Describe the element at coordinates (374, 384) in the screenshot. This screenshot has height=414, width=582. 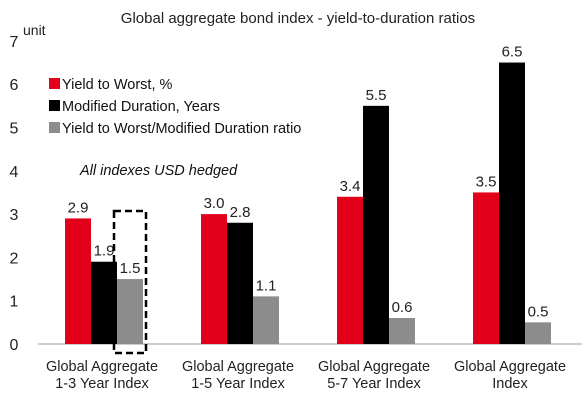
I see `category-label: 5-7 Year Index` at that location.